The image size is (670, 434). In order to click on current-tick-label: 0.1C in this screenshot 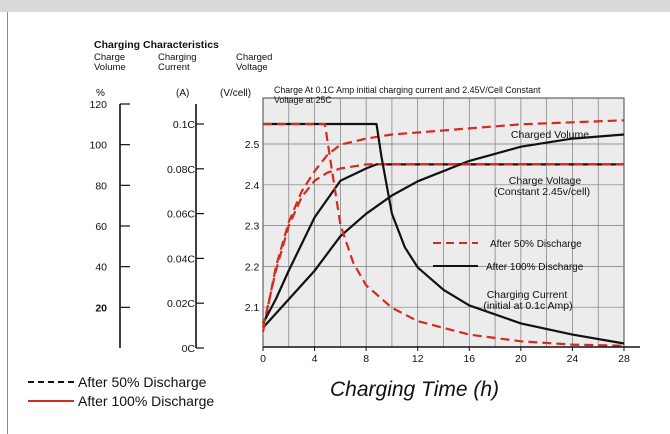, I will do `click(184, 125)`.